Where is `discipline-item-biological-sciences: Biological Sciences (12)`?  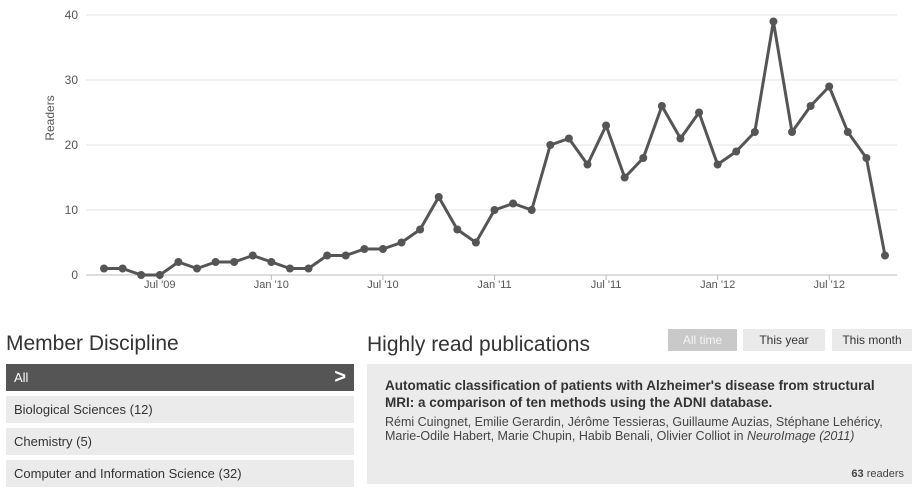 discipline-item-biological-sciences: Biological Sciences (12) is located at coordinates (180, 409).